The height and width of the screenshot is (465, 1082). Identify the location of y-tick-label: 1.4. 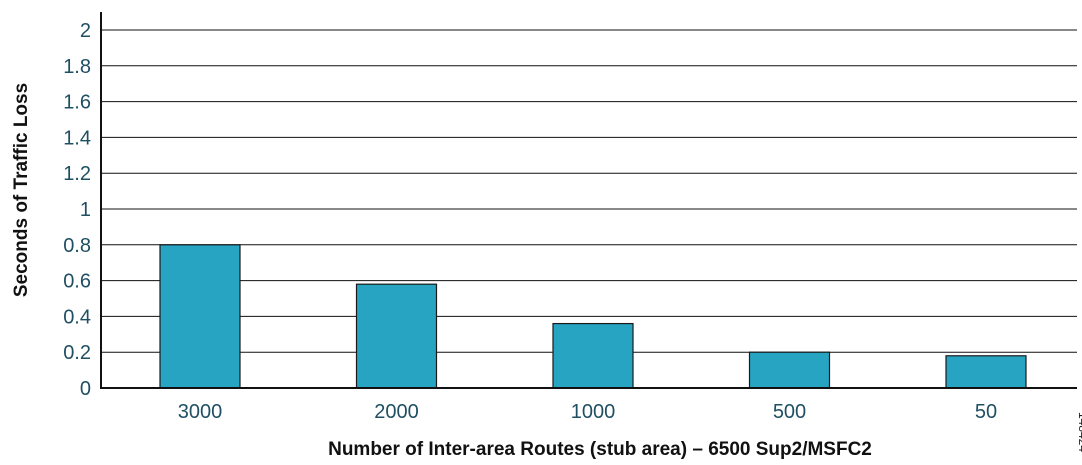
(77, 138).